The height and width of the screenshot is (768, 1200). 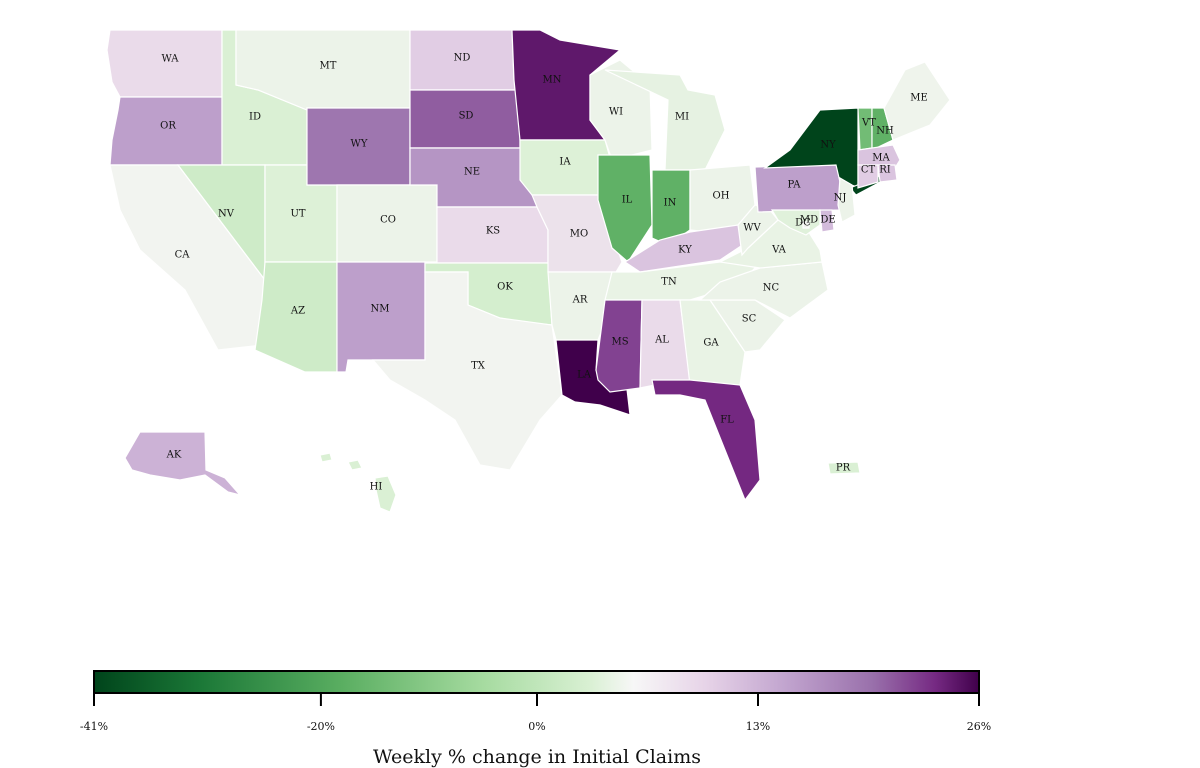 I want to click on state-PA, so click(x=801, y=188).